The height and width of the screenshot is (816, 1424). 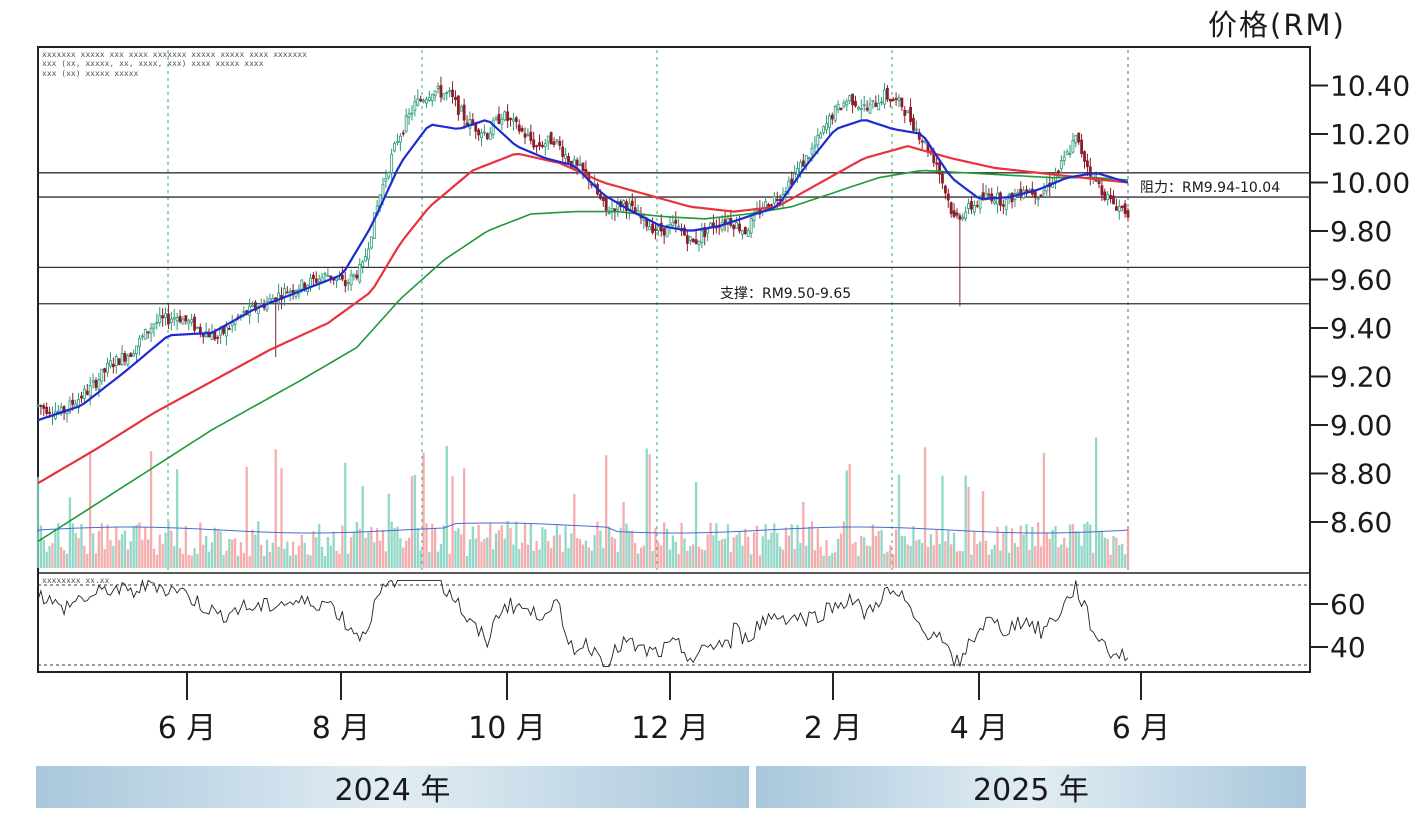 What do you see at coordinates (583, 528) in the screenshot?
I see `volume-ma-line` at bounding box center [583, 528].